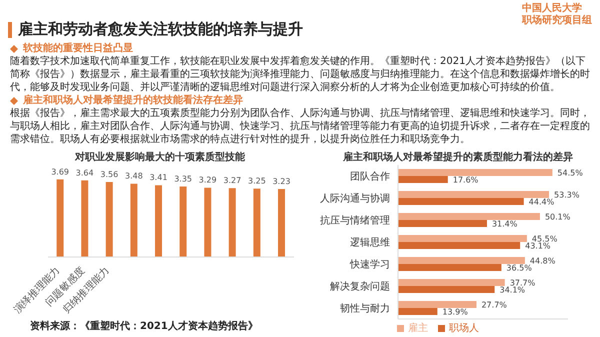  Describe the element at coordinates (464, 328) in the screenshot. I see `legend-label: 职场人` at that location.